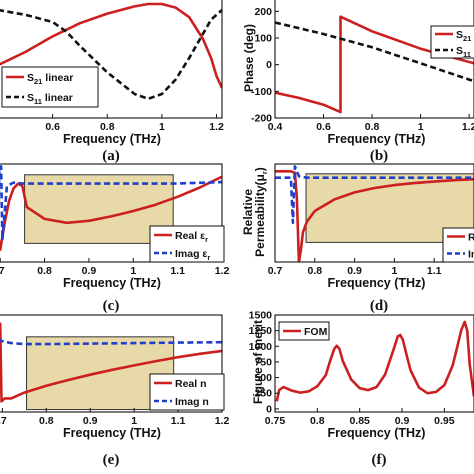 Image resolution: width=474 pixels, height=474 pixels. I want to click on x-tick-label: 0.75, so click(275, 421).